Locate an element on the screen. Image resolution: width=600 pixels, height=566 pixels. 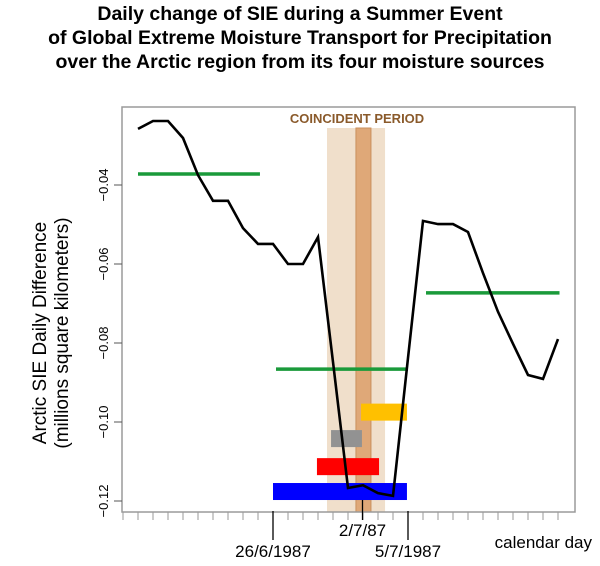
x-axis-title: calendar day is located at coordinates (544, 542).